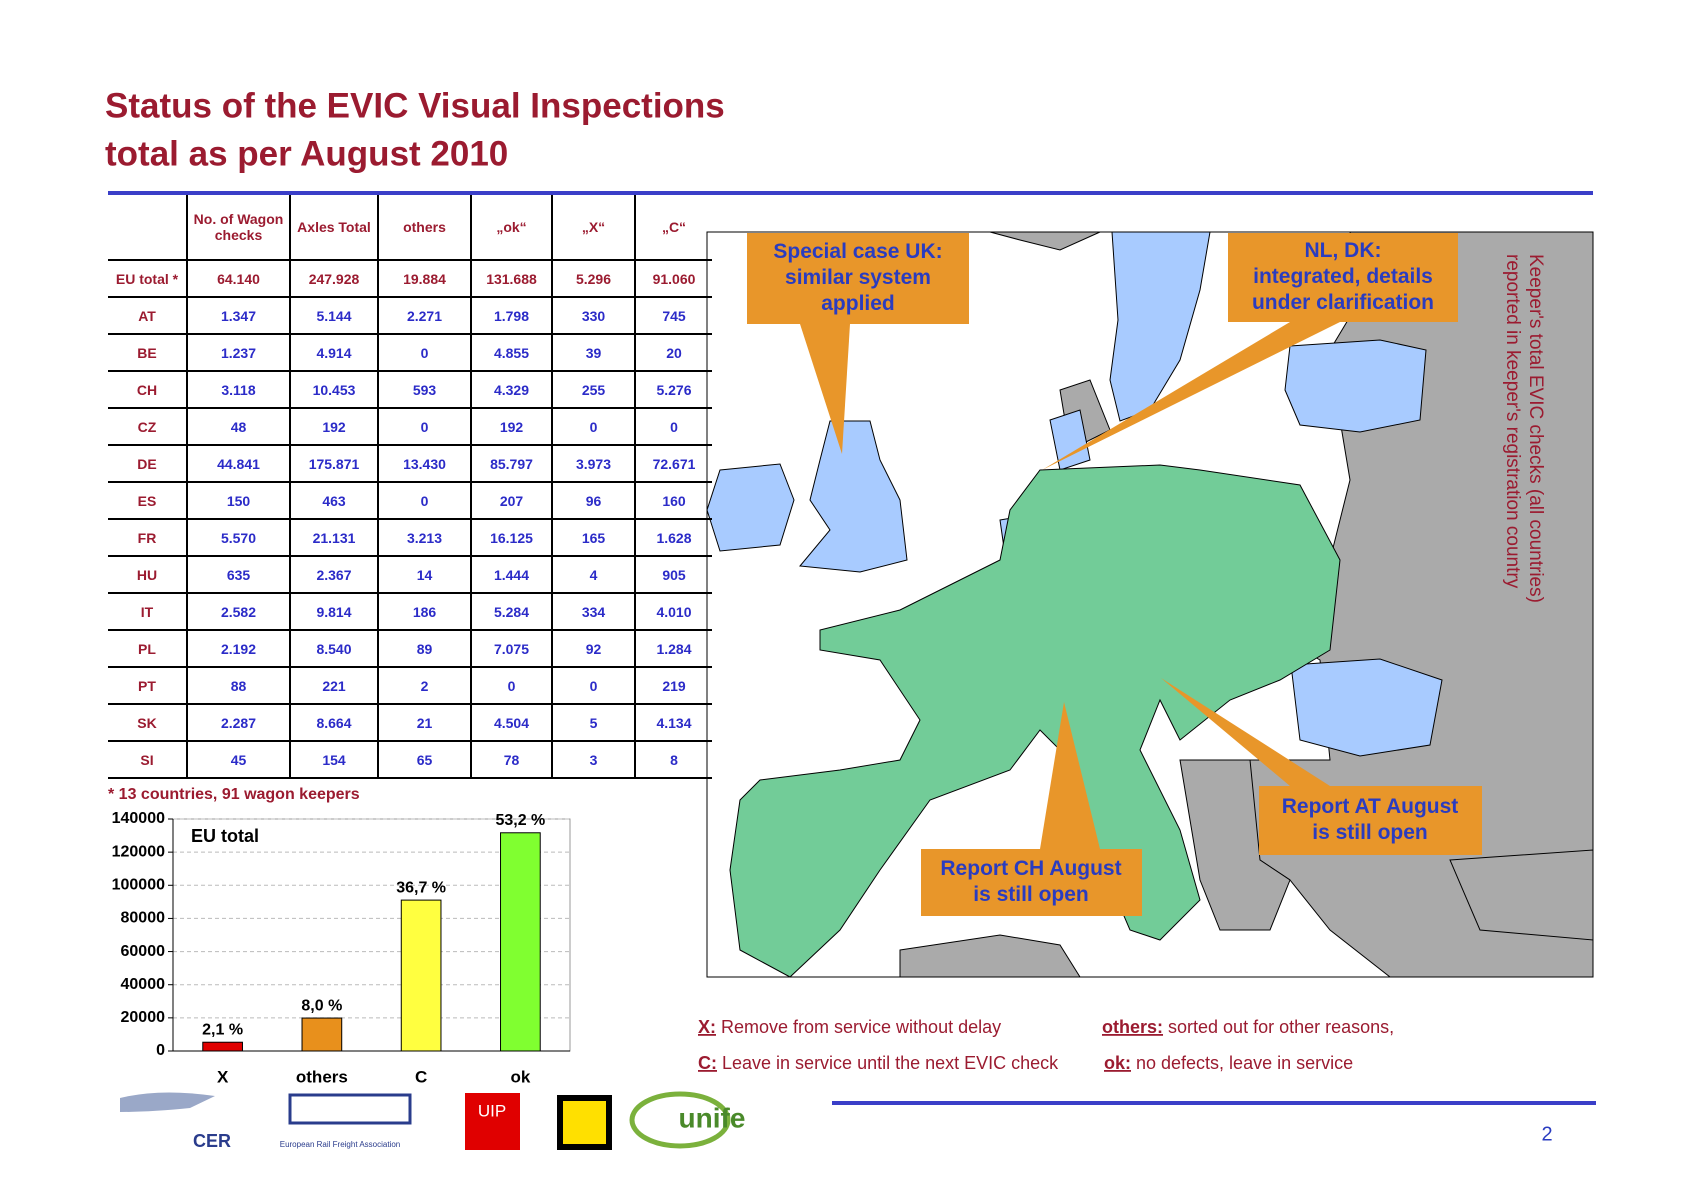 This screenshot has width=1684, height=1191. What do you see at coordinates (673, 279) in the screenshot?
I see `table-cell: 91.060` at bounding box center [673, 279].